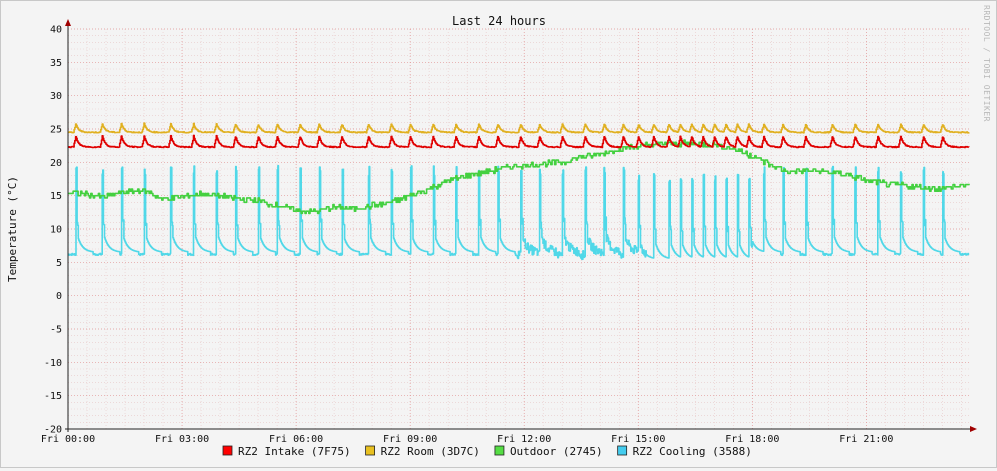 This screenshot has width=997, height=471. Describe the element at coordinates (986, 63) in the screenshot. I see `rrdtool-credit: RRDTOOL / TOBI OETIKER` at that location.